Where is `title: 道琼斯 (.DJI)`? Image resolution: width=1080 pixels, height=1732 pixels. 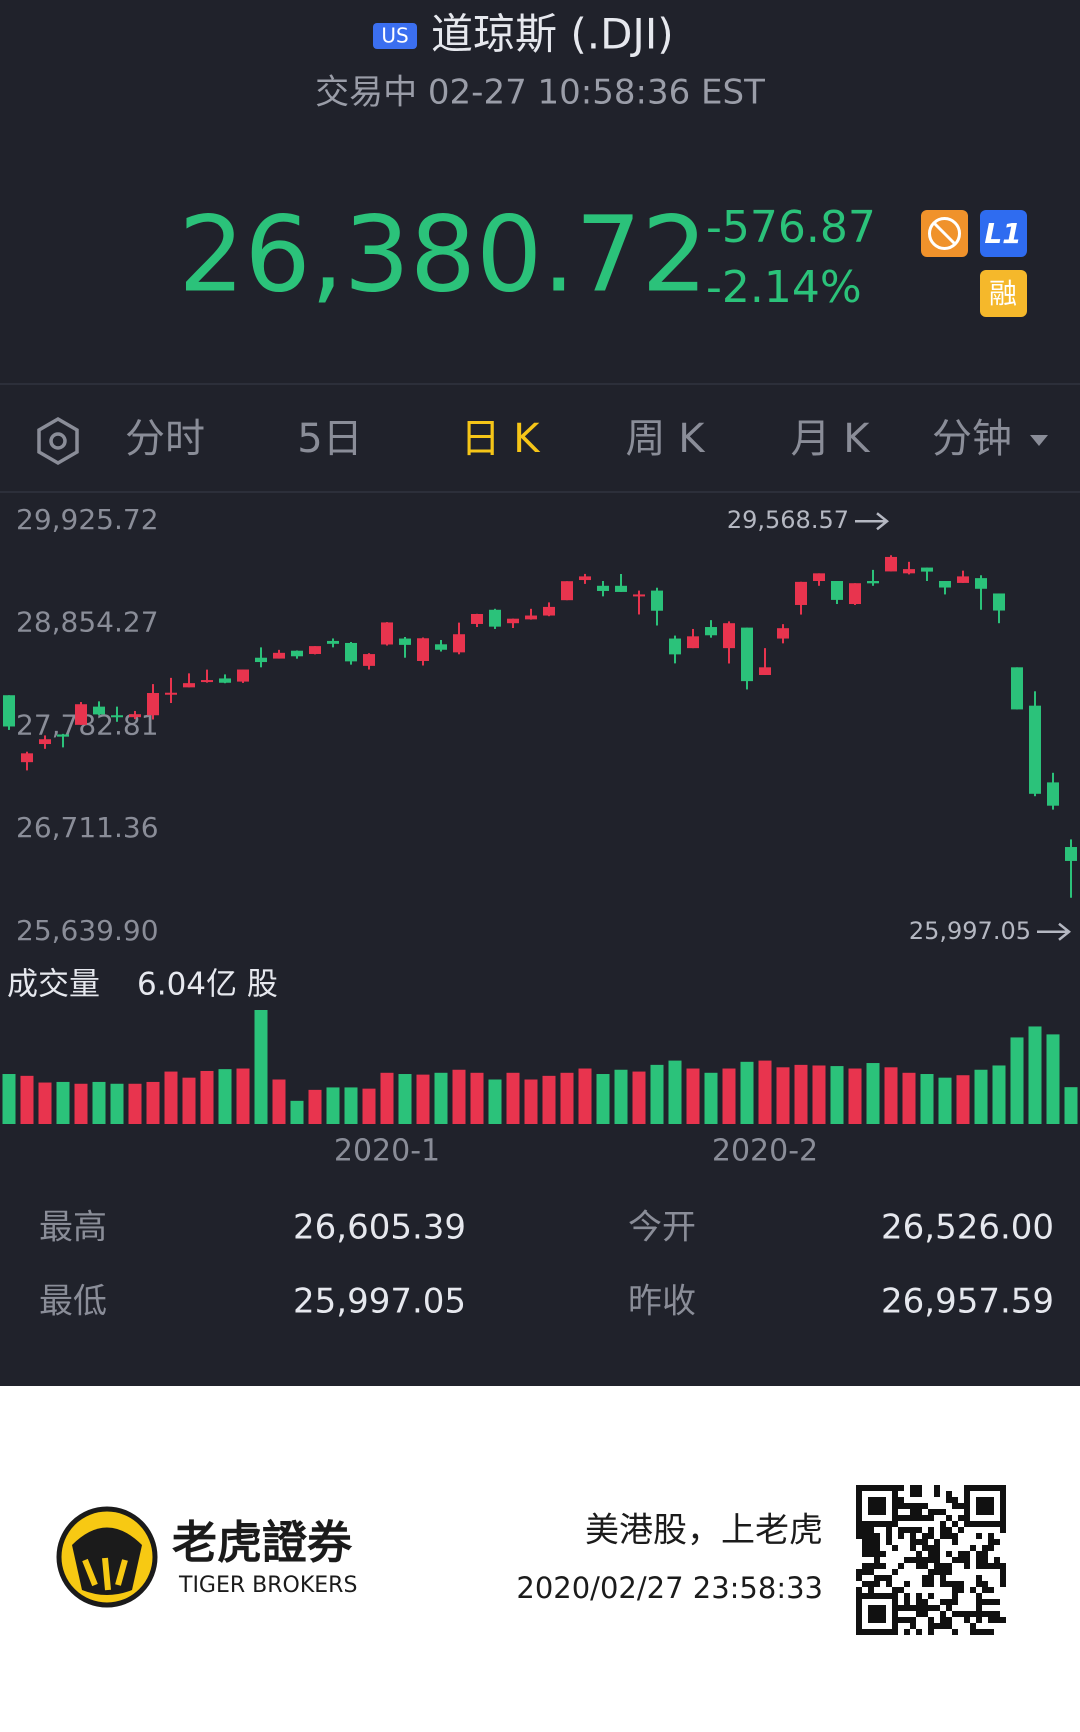 title: 道琼斯 (.DJI) is located at coordinates (552, 34).